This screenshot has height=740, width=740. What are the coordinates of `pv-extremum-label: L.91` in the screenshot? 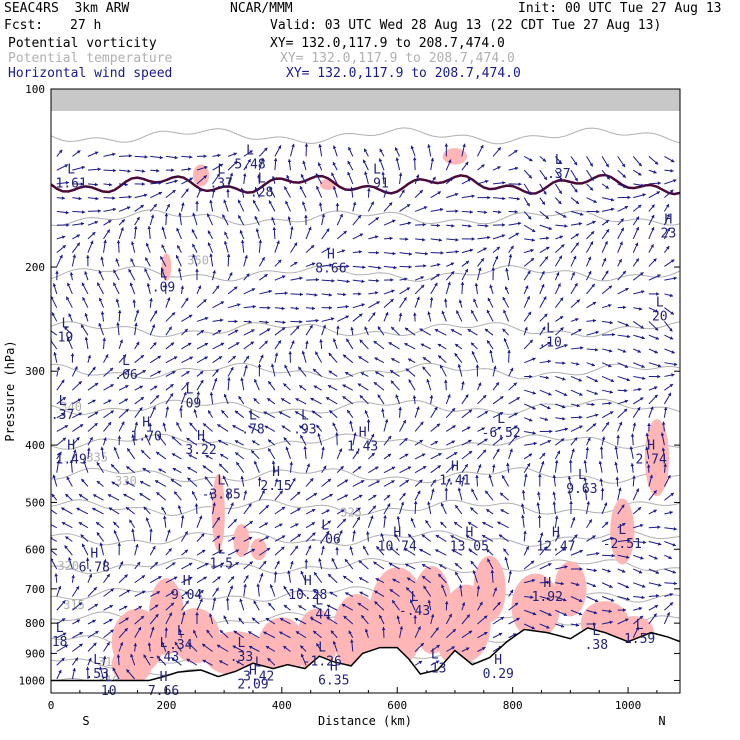 It's located at (376, 176).